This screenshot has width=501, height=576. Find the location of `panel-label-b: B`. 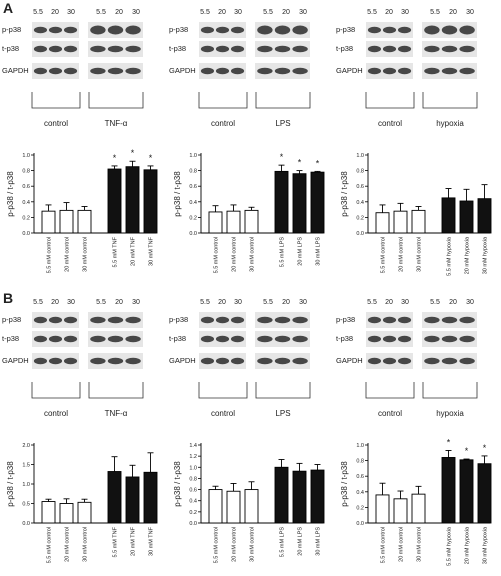

panel-label-b: B is located at coordinates (8, 298).